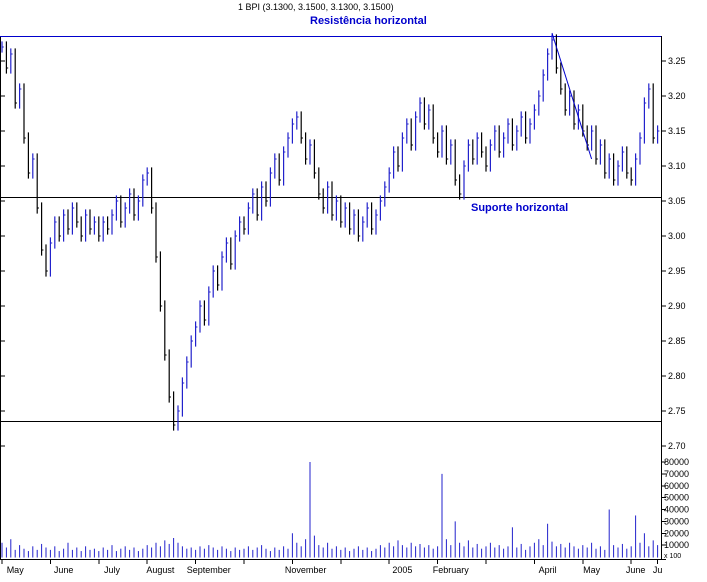  Describe the element at coordinates (548, 570) in the screenshot. I see `svg-text: April` at that location.